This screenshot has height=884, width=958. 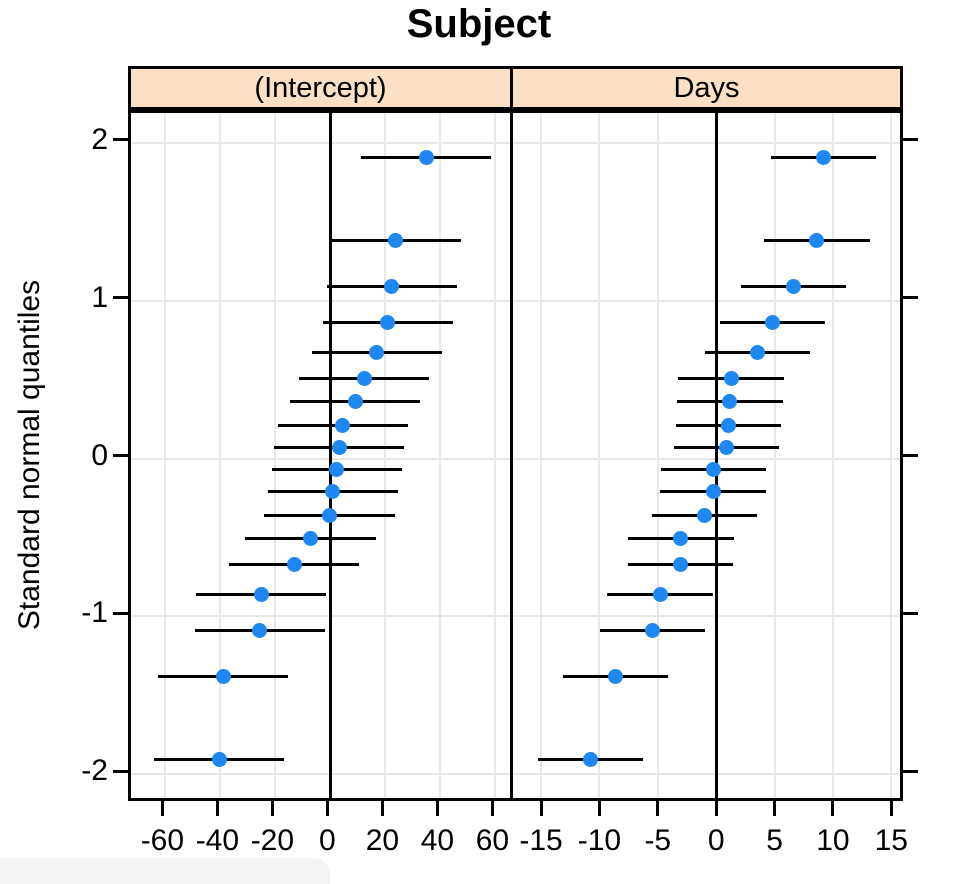 I want to click on x-axis-tick-label: -20, so click(x=272, y=840).